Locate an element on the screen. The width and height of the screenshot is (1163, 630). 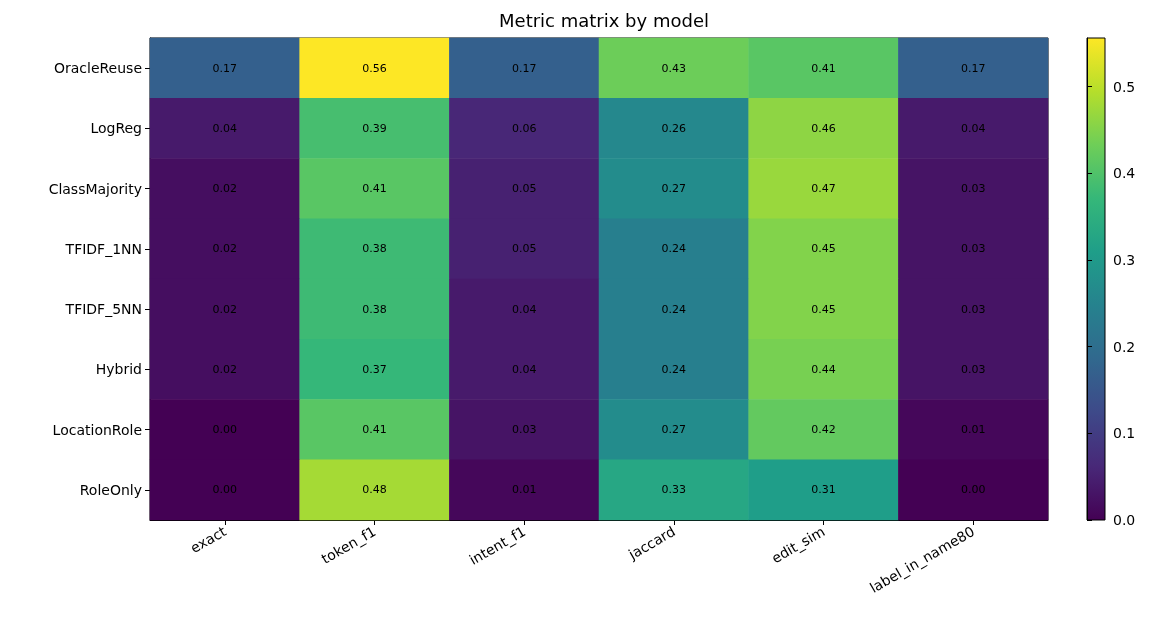
data-label: 0.33 is located at coordinates (674, 490).